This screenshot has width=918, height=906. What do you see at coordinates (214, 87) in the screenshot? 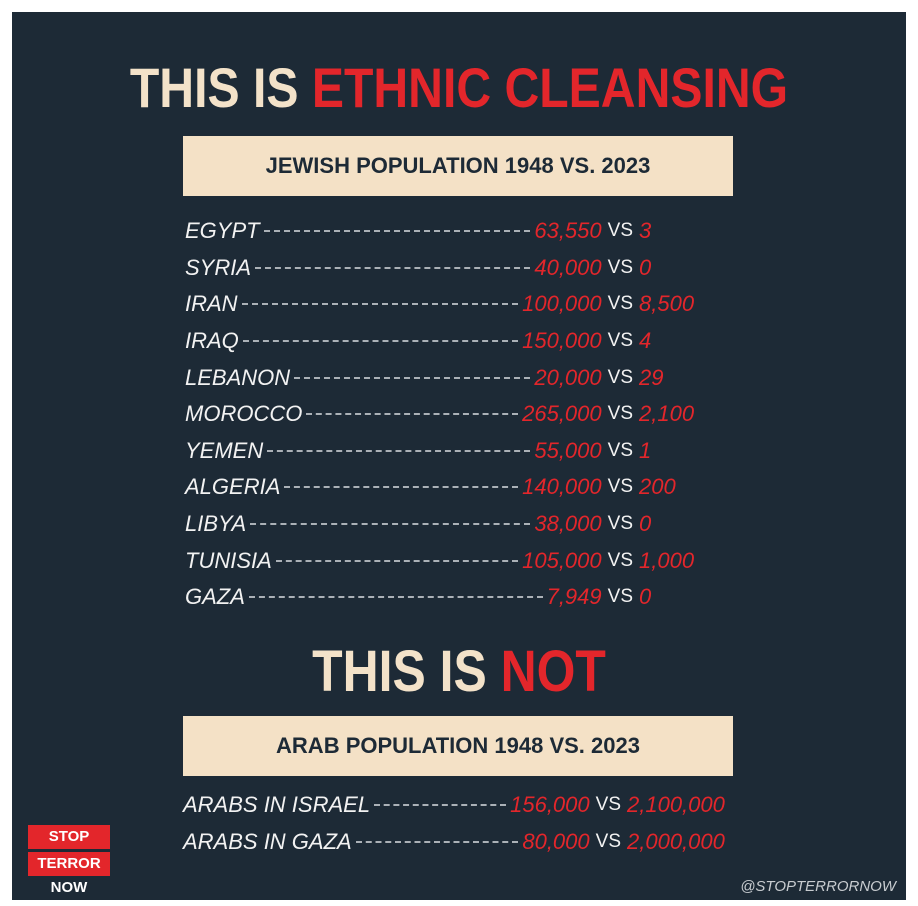
I see `title-lead: THIS IS` at bounding box center [214, 87].